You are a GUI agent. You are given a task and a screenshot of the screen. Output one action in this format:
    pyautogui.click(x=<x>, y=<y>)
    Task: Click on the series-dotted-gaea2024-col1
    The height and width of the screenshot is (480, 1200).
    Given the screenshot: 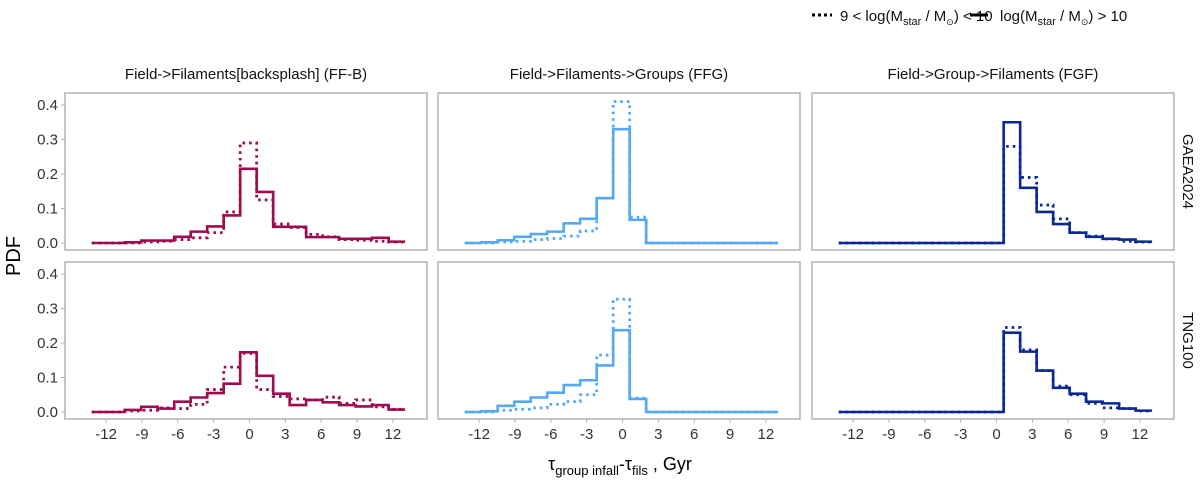 What is the action you would take?
    pyautogui.click(x=248, y=193)
    